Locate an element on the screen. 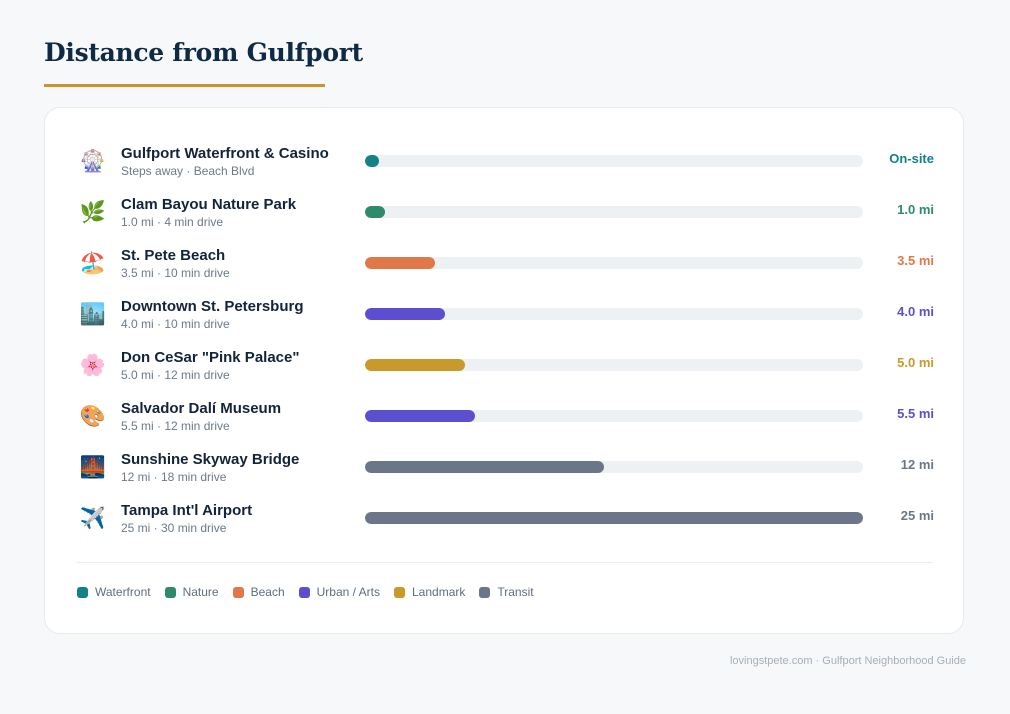 The height and width of the screenshot is (714, 1010). legend-item: Urban / Arts is located at coordinates (339, 592).